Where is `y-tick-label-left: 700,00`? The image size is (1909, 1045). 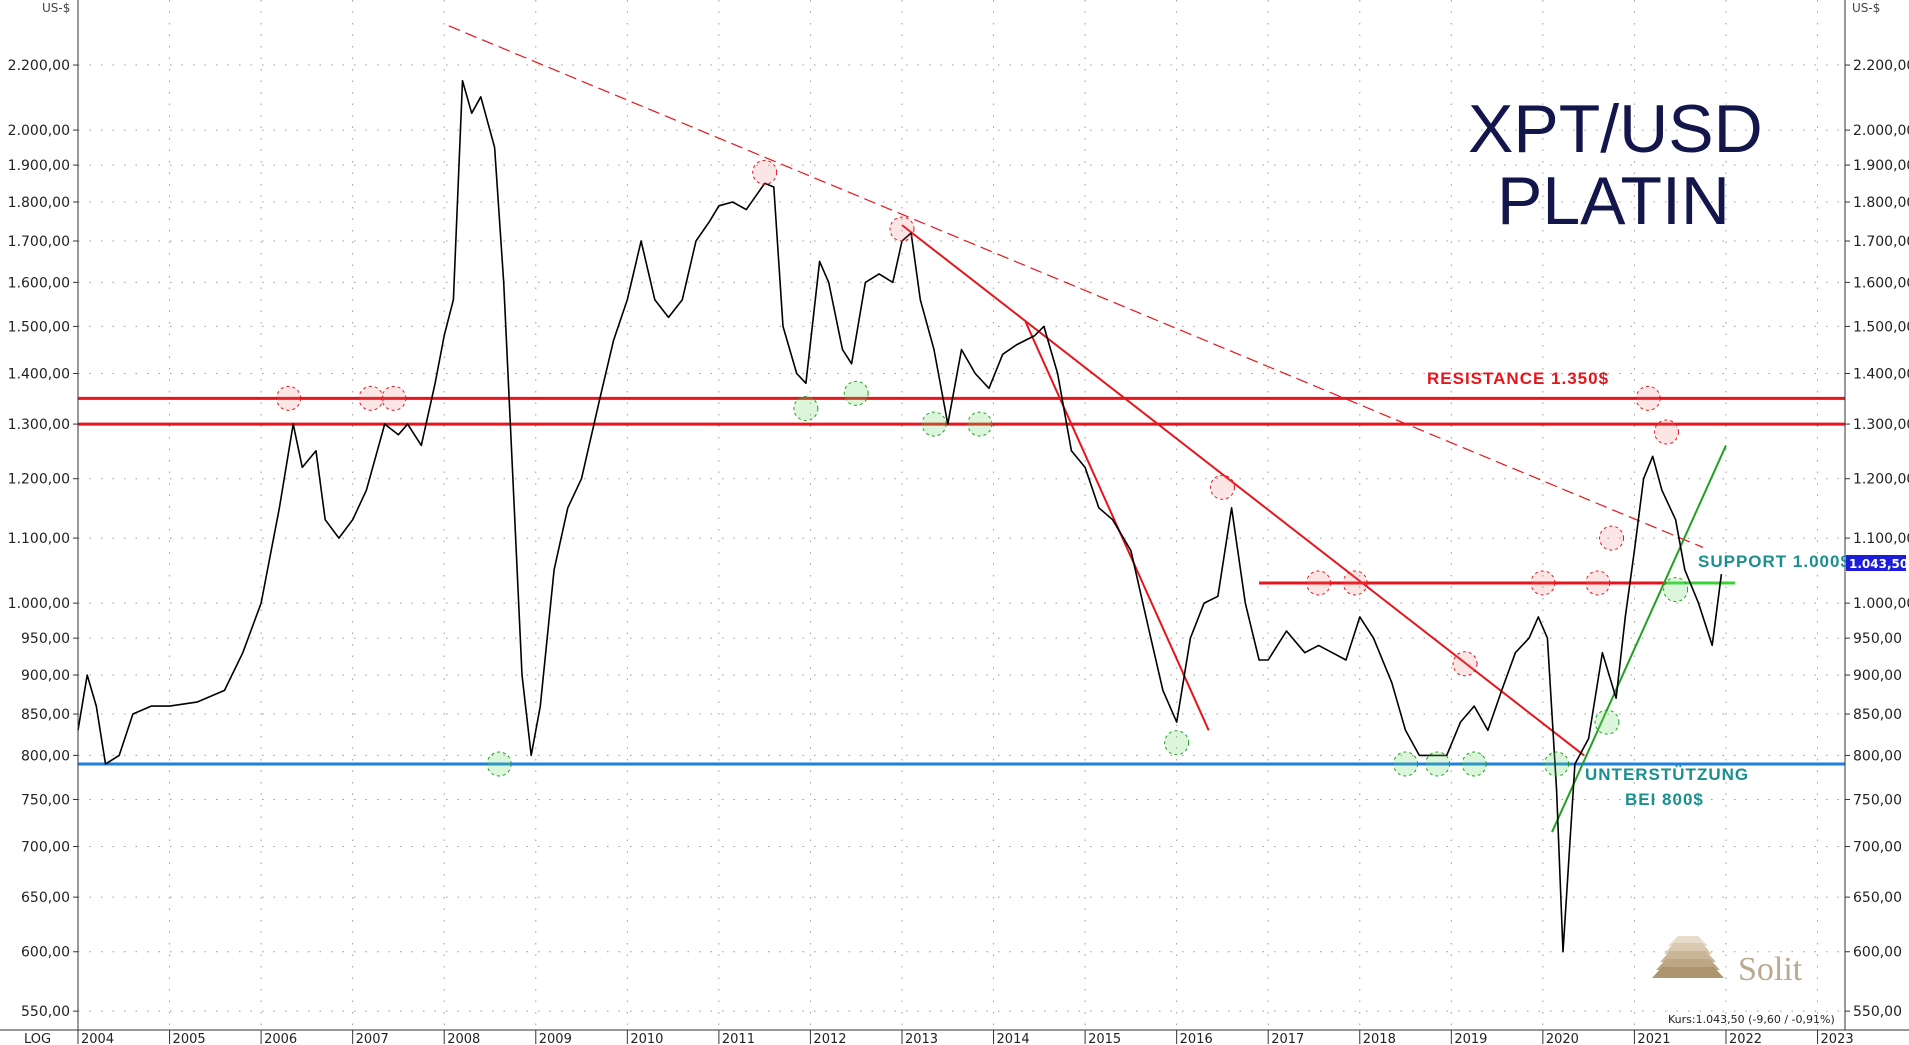 y-tick-label-left: 700,00 is located at coordinates (45, 848).